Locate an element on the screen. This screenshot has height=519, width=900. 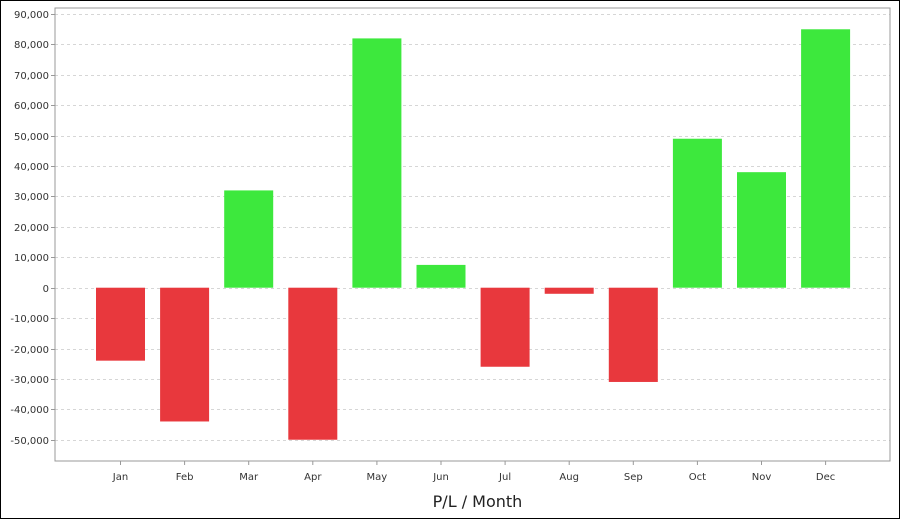
y-tick-label: -50,000 is located at coordinates (29, 441).